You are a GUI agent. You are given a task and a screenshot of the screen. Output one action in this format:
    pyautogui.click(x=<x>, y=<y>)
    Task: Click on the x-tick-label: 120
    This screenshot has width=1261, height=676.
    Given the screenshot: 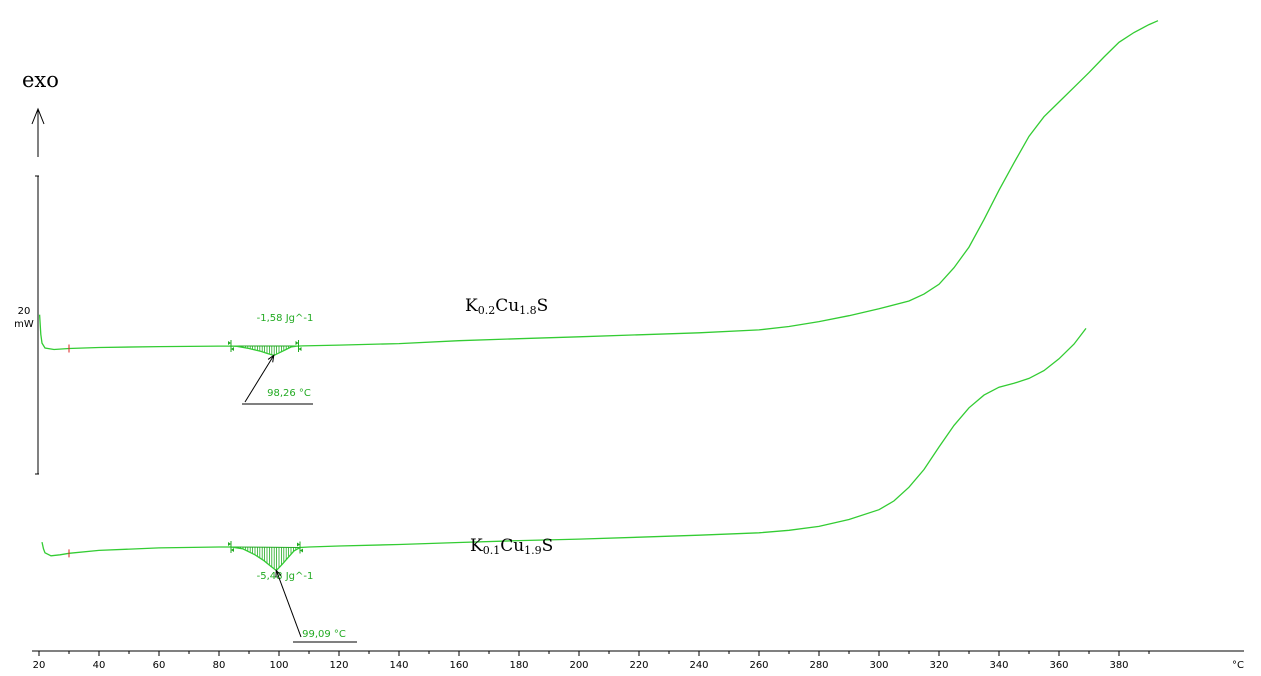 What is the action you would take?
    pyautogui.click(x=338, y=665)
    